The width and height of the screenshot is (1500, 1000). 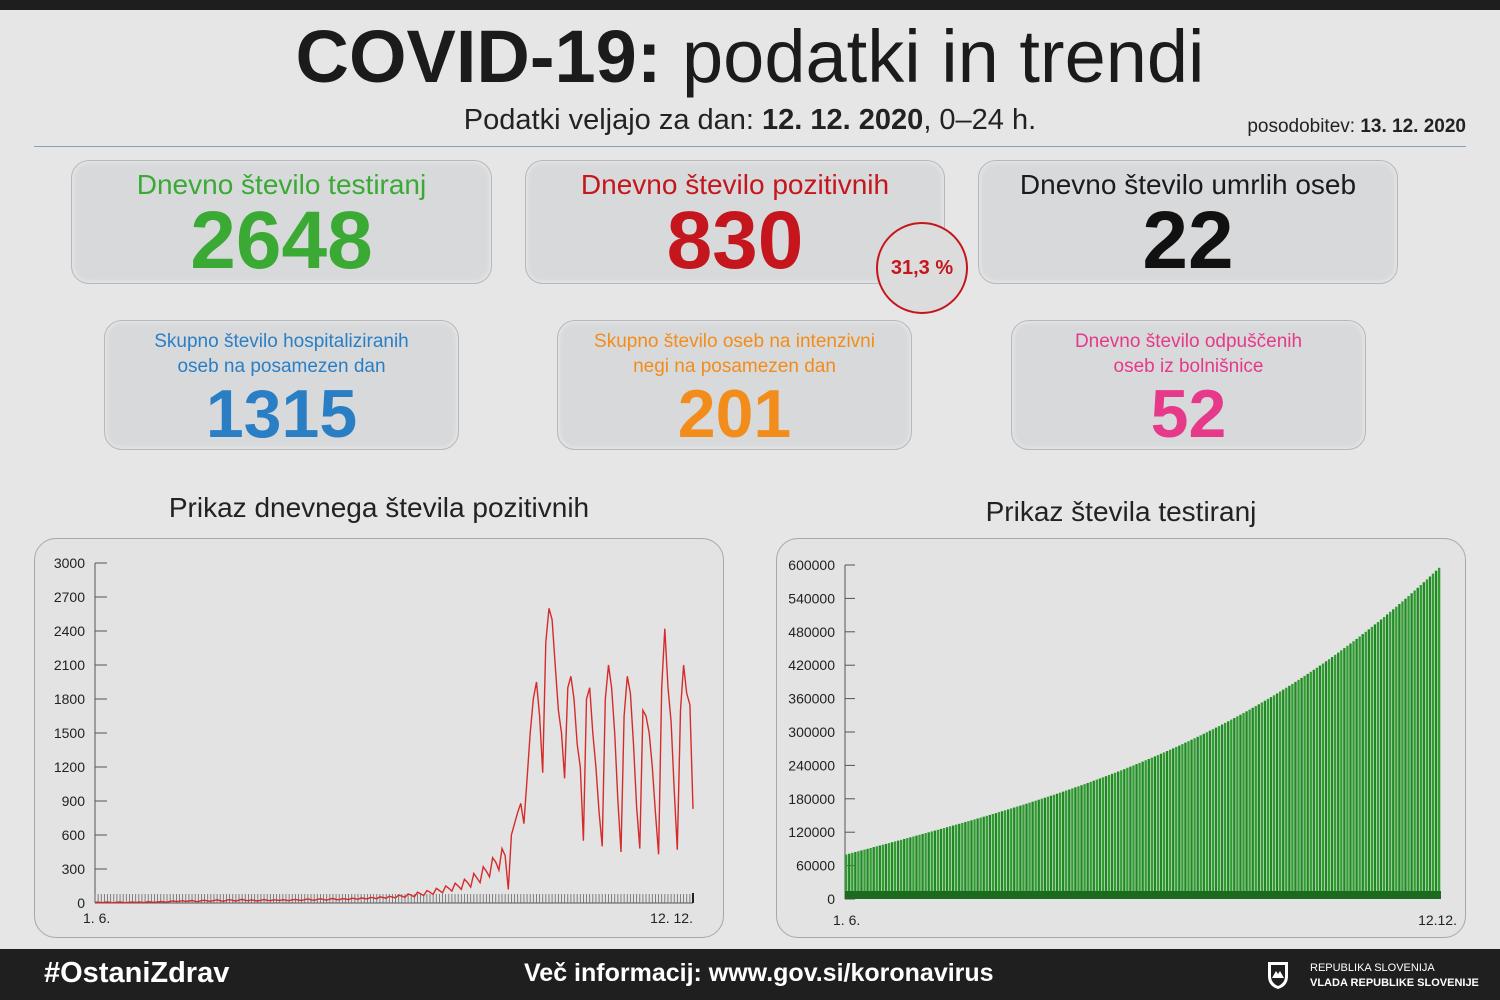 I want to click on card-daily-positive-value: 830, so click(x=735, y=240).